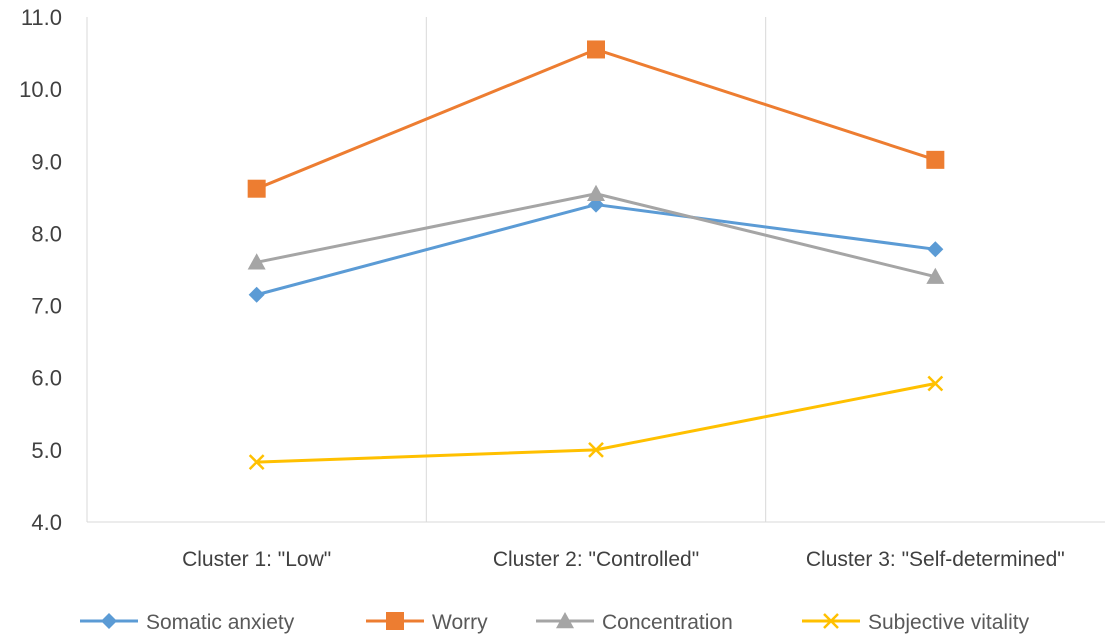  I want to click on y-tick-label: 8.0, so click(46, 233).